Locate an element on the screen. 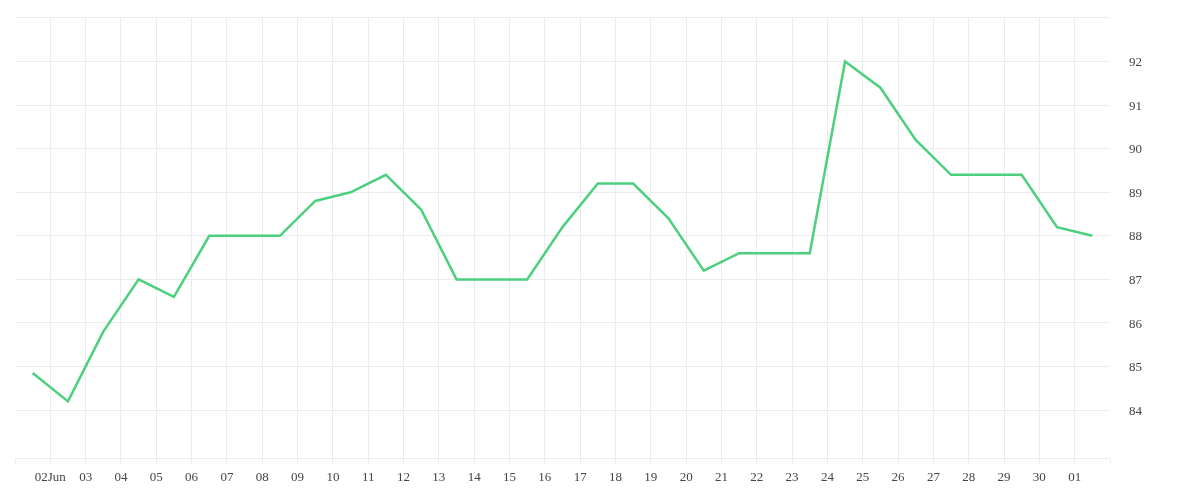 The height and width of the screenshot is (500, 1200). y-tick-label: 89 is located at coordinates (1135, 192).